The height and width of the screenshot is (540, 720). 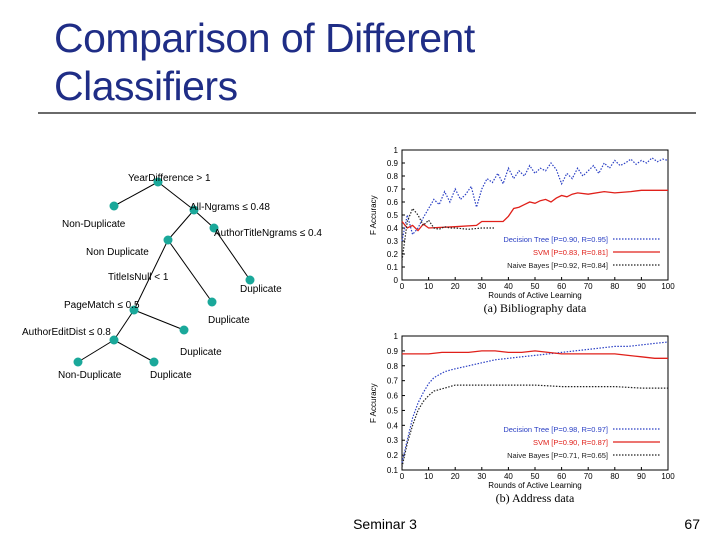 I want to click on chart-axes, so click(x=535, y=403).